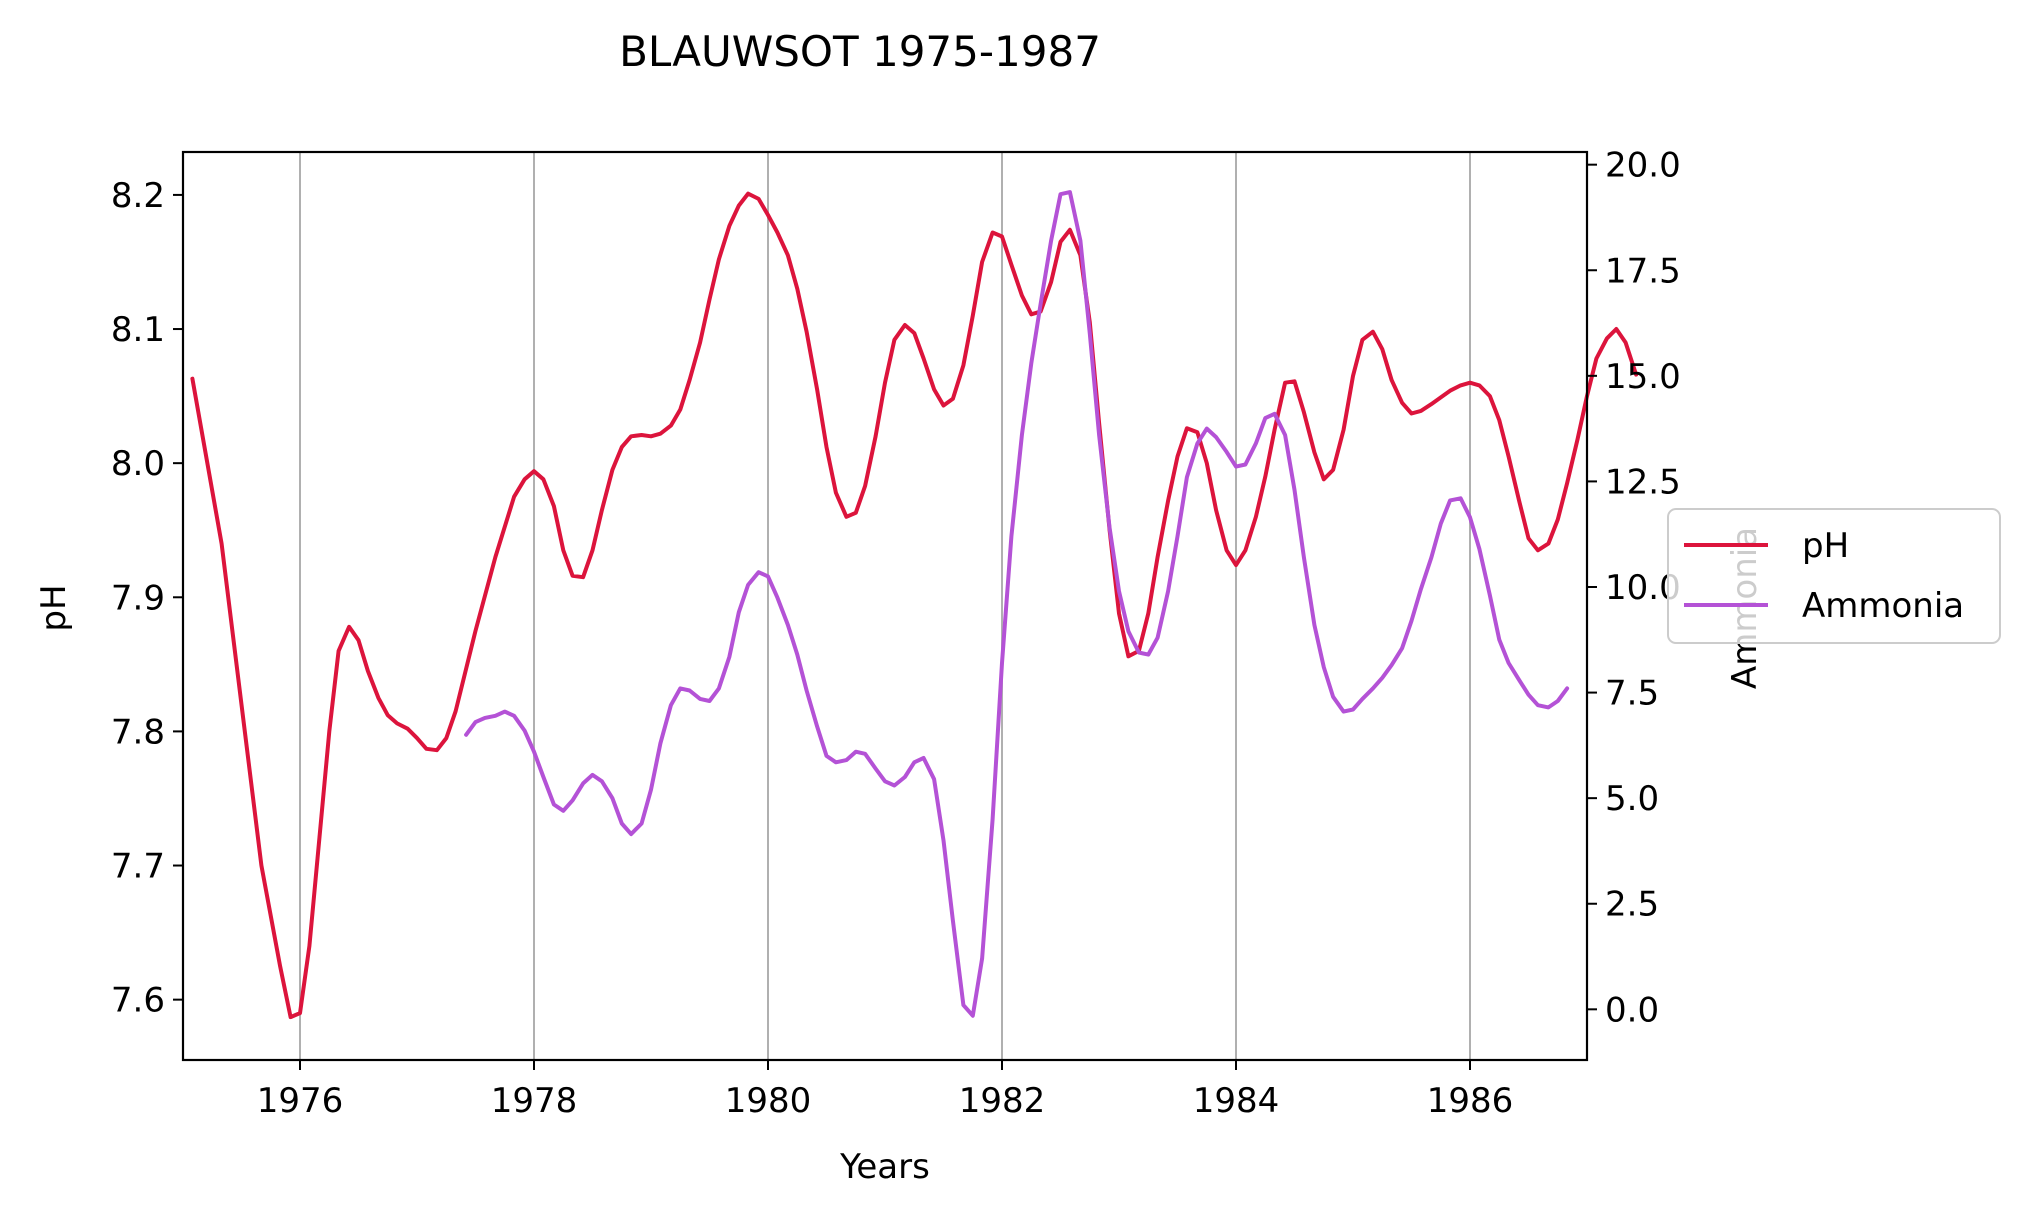 The image size is (2036, 1211). What do you see at coordinates (138, 1001) in the screenshot?
I see `y-tick-label: 7.6` at bounding box center [138, 1001].